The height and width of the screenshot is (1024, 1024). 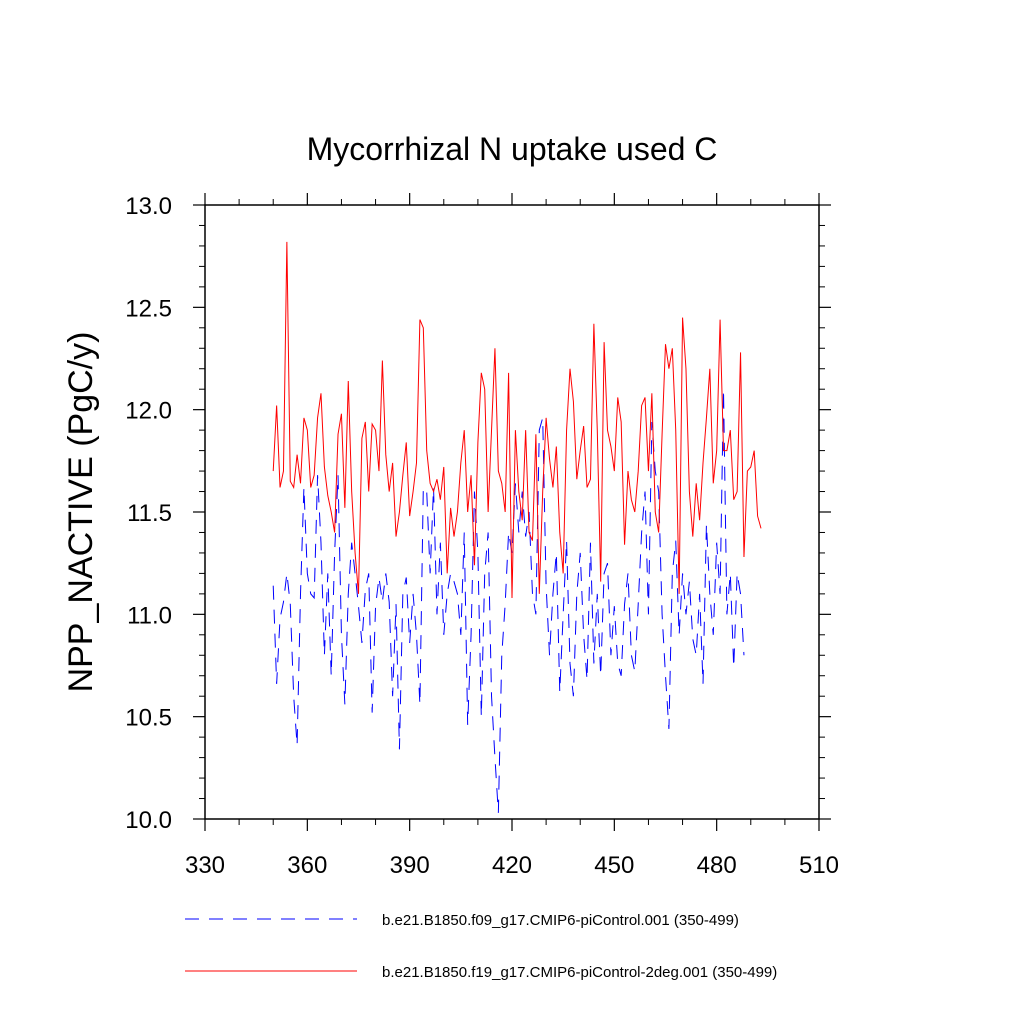 I want to click on y-tick-label: 11.0, so click(x=149, y=615).